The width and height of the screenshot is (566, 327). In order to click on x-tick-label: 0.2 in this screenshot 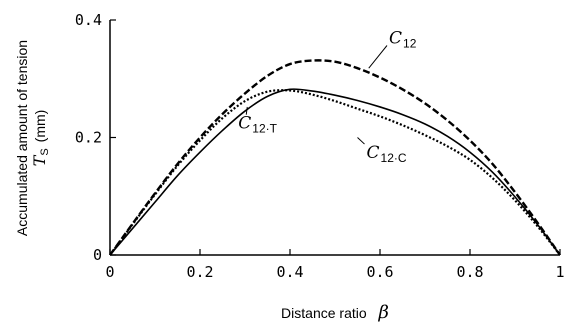, I will do `click(199, 272)`.